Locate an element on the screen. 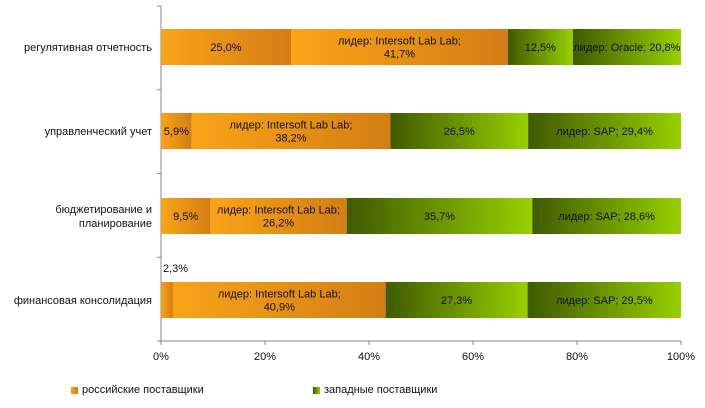 The height and width of the screenshot is (408, 705). category-label: регулятивная отчетность is located at coordinates (88, 48).